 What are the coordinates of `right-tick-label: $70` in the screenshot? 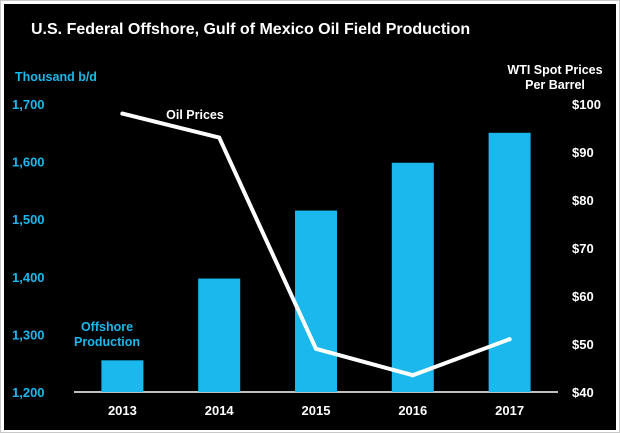 It's located at (583, 248).